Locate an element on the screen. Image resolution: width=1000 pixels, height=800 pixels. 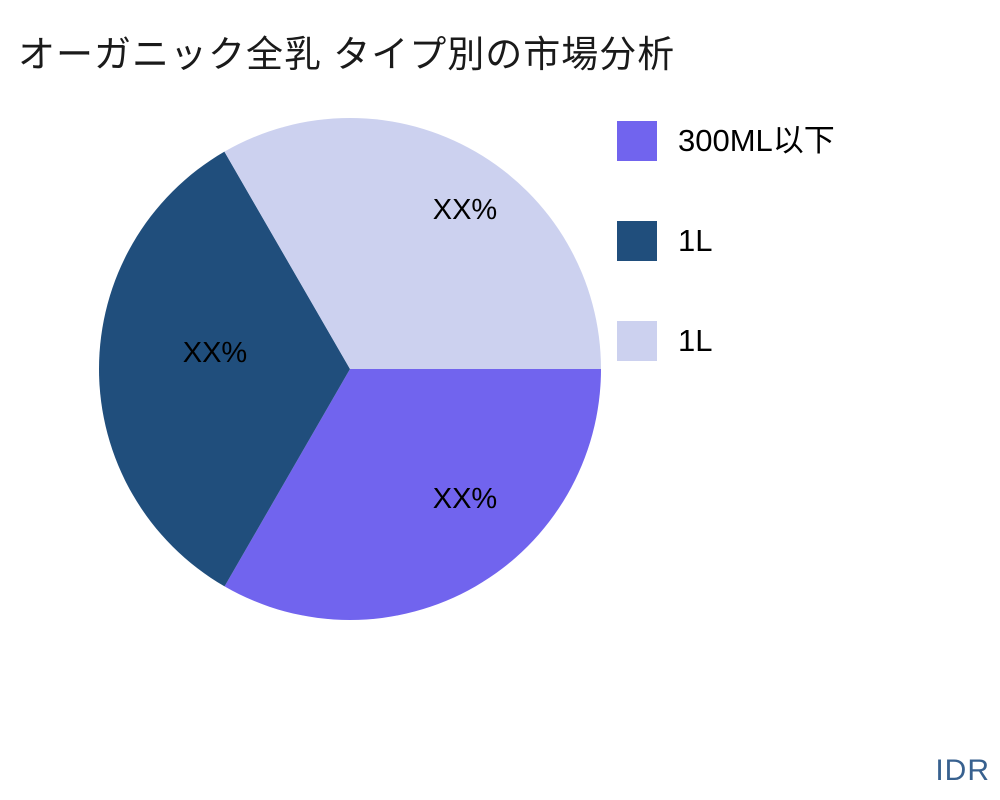
legend-label-1l-light: 1L is located at coordinates (695, 340).